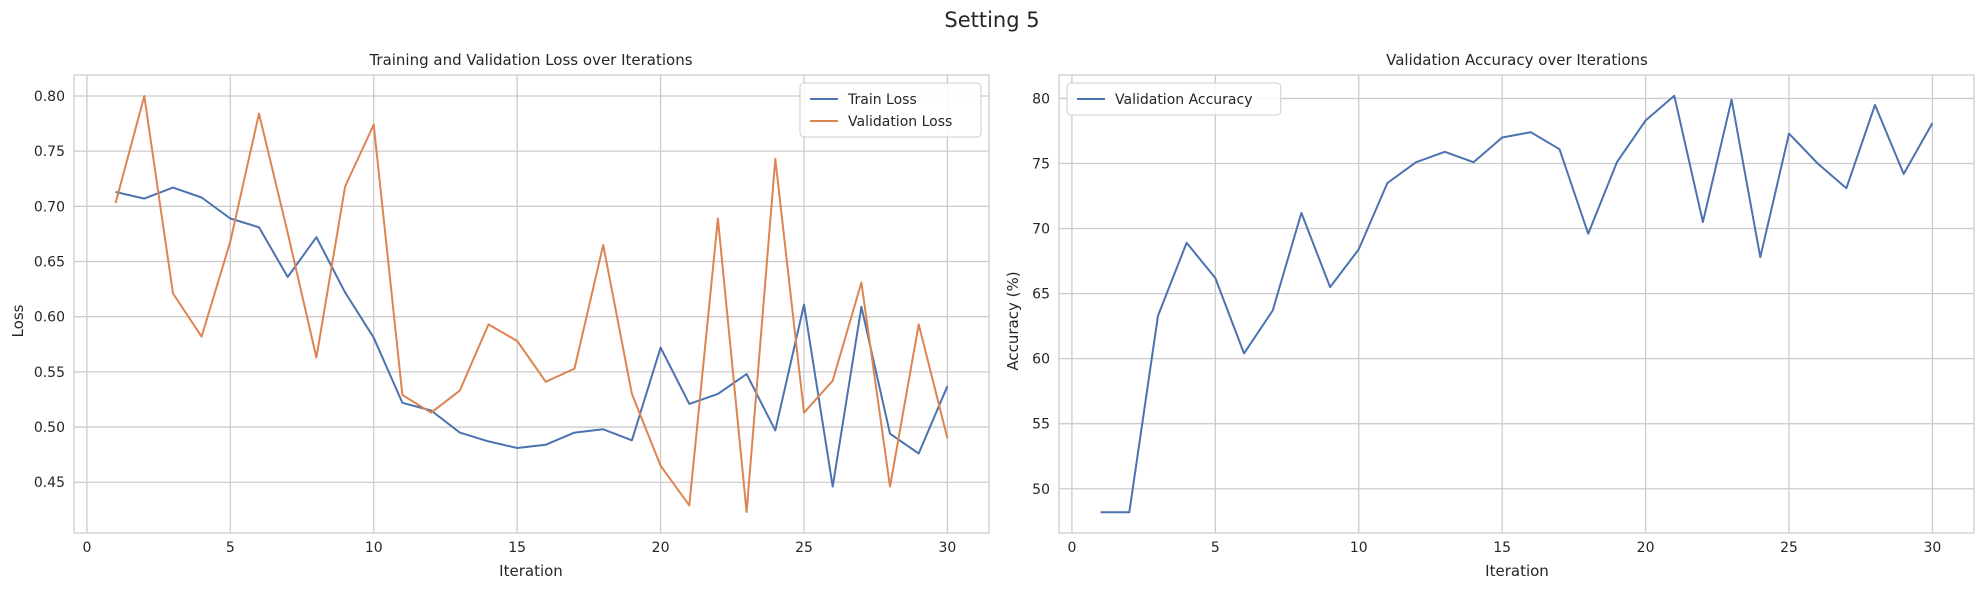  What do you see at coordinates (49, 318) in the screenshot?
I see `loss-chart-y-tick-label: 0.60` at bounding box center [49, 318].